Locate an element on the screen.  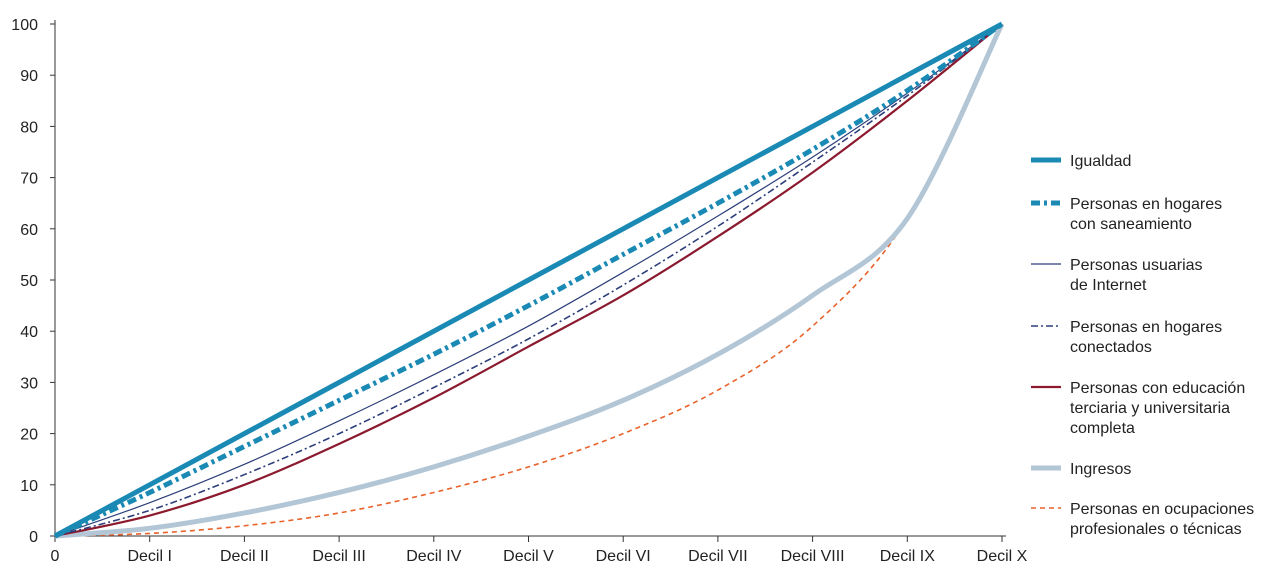
x-tick-label: Decil IV is located at coordinates (433, 556).